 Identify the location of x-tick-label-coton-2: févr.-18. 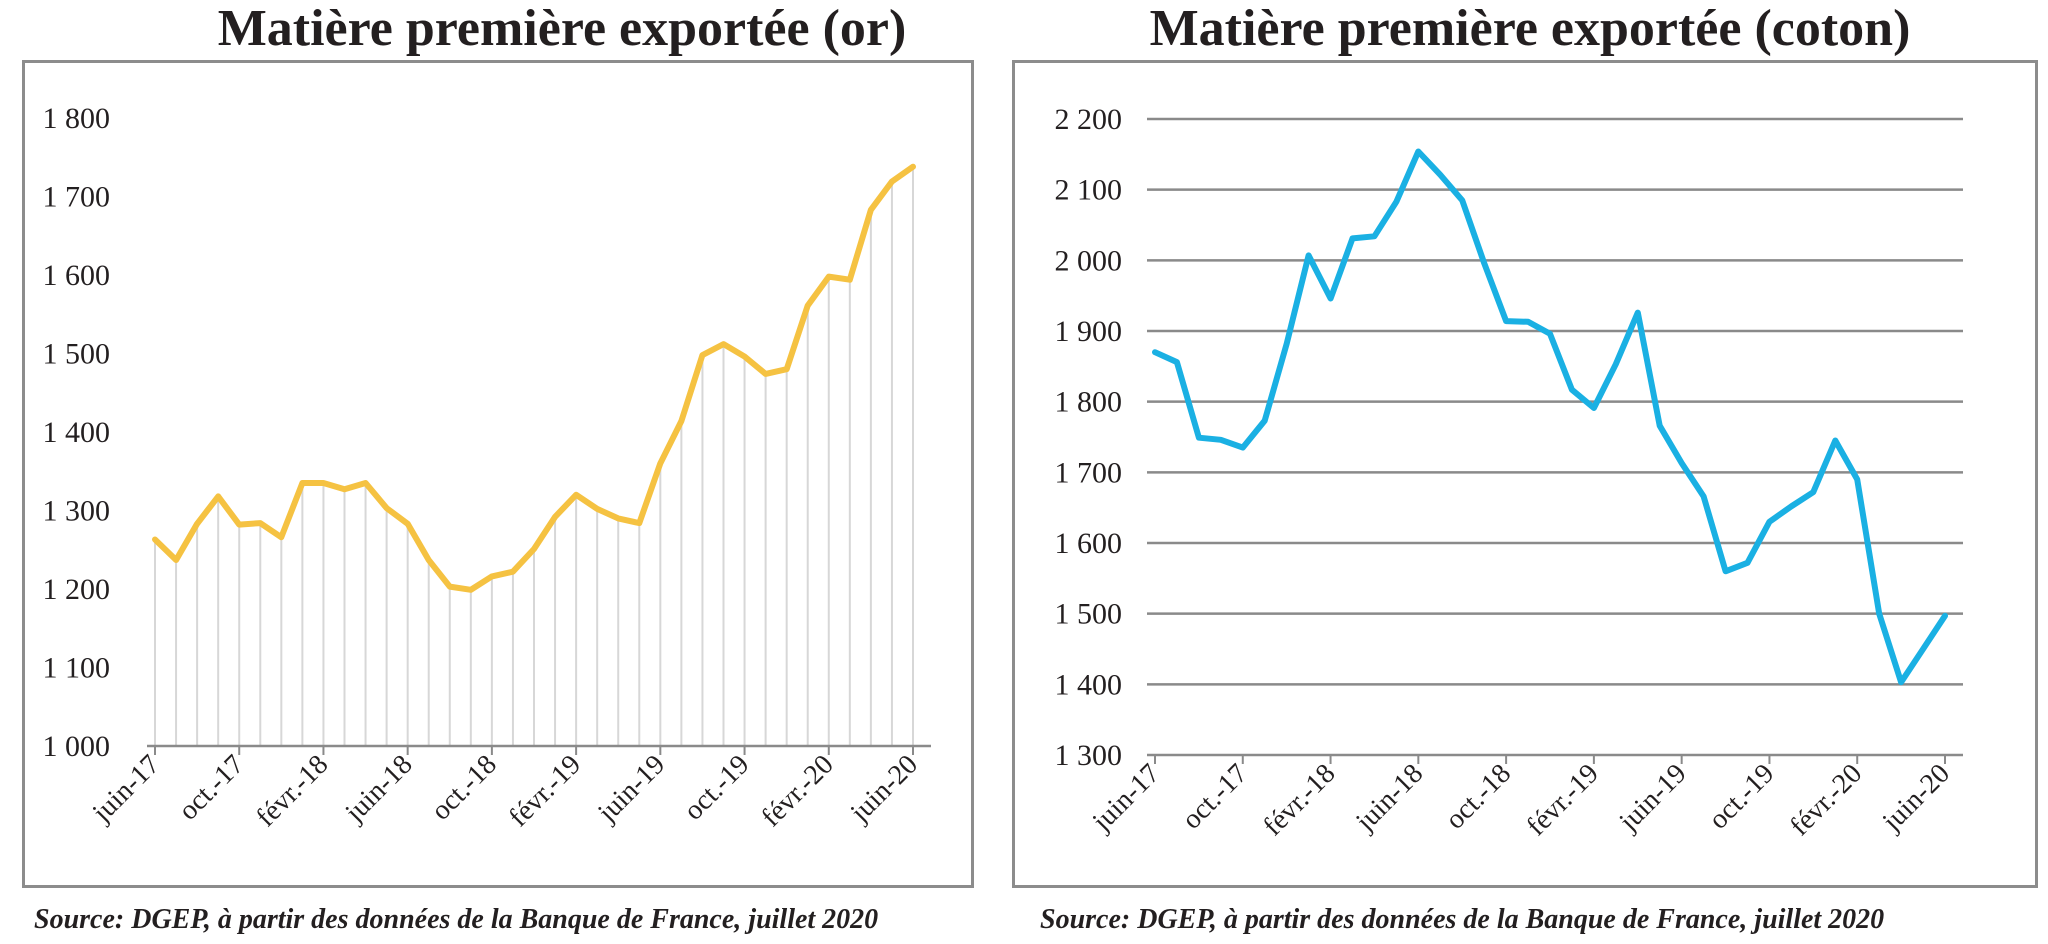
(1299, 800).